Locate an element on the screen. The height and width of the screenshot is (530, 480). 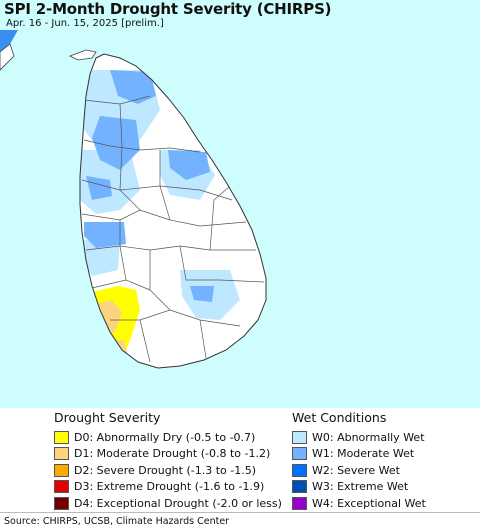
legend-label-d0: D0: Abnormally Dry (-0.5 to -0.7) is located at coordinates (165, 437).